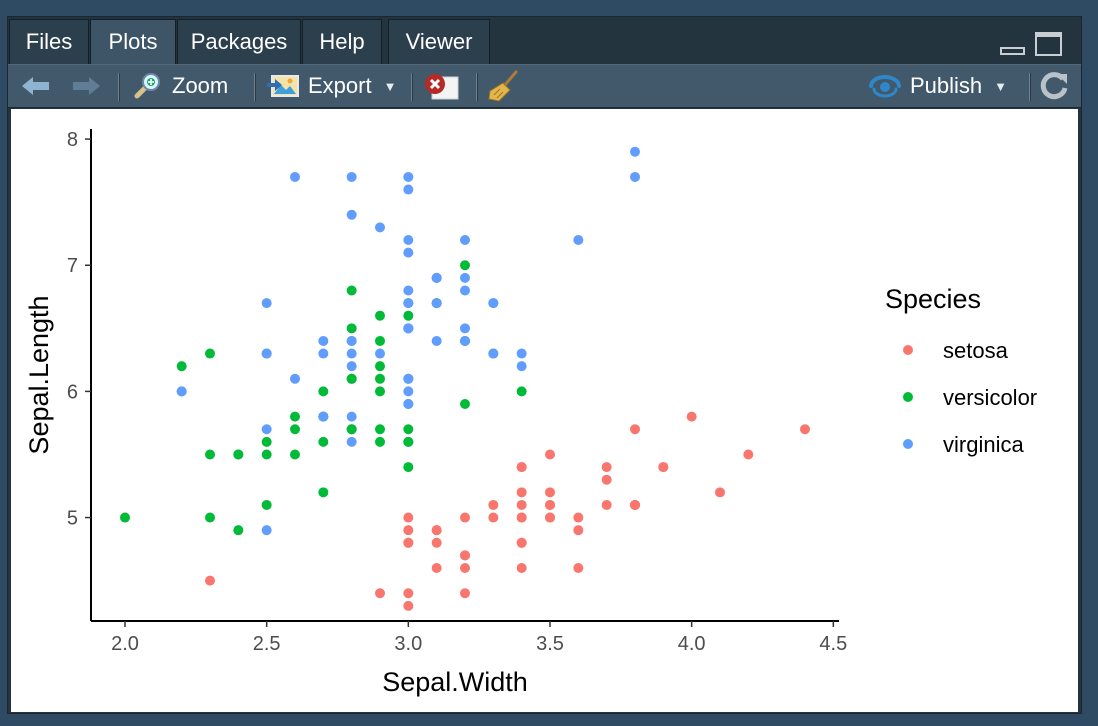 This screenshot has height=726, width=1098. What do you see at coordinates (1048, 44) in the screenshot?
I see `maximize-pane-button` at bounding box center [1048, 44].